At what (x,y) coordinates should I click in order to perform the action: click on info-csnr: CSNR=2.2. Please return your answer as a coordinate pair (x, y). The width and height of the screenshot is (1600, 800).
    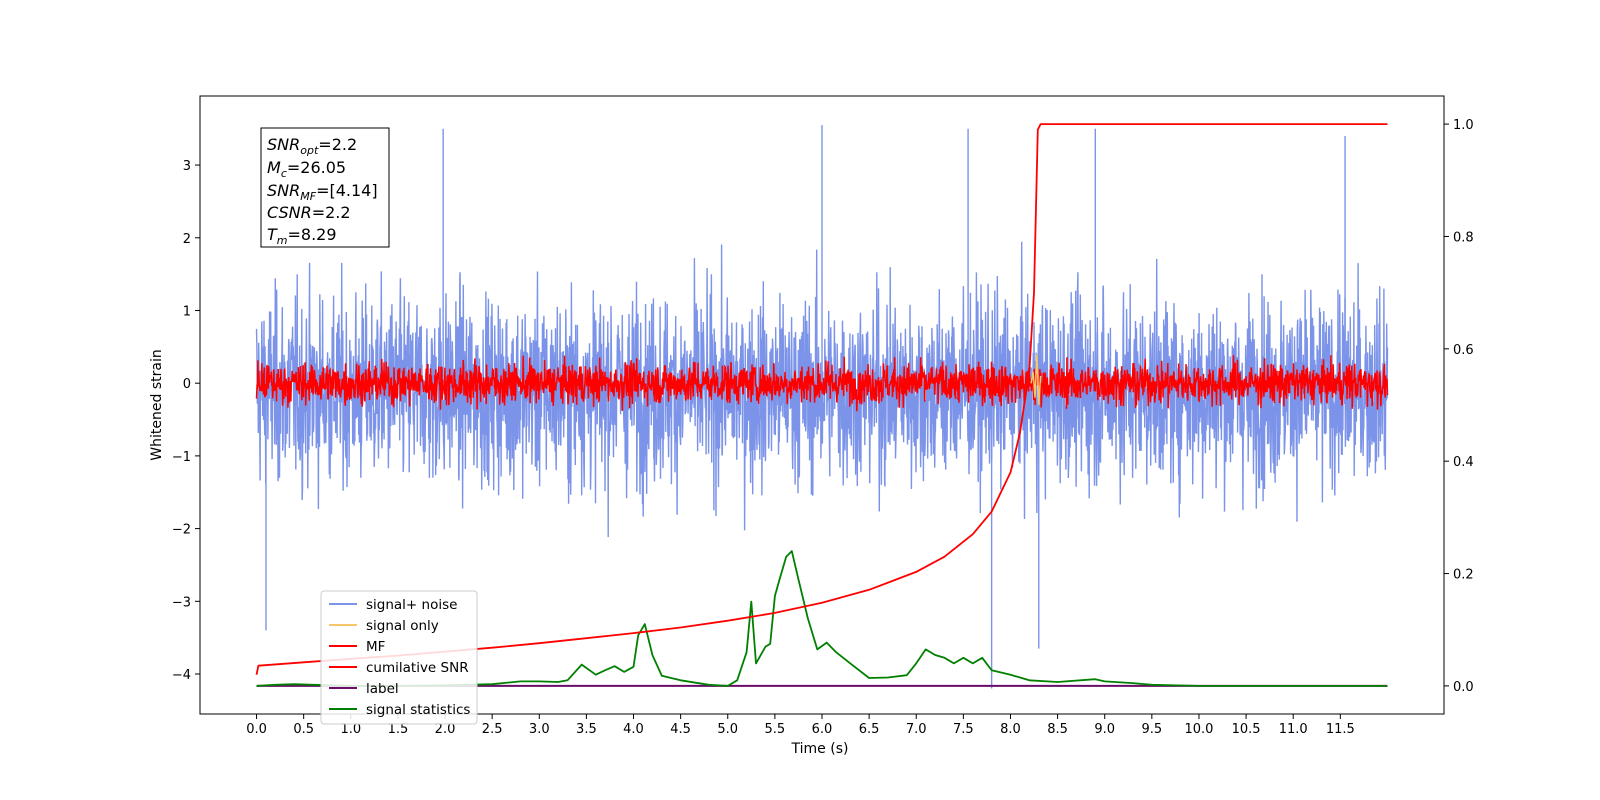
    Looking at the image, I should click on (309, 212).